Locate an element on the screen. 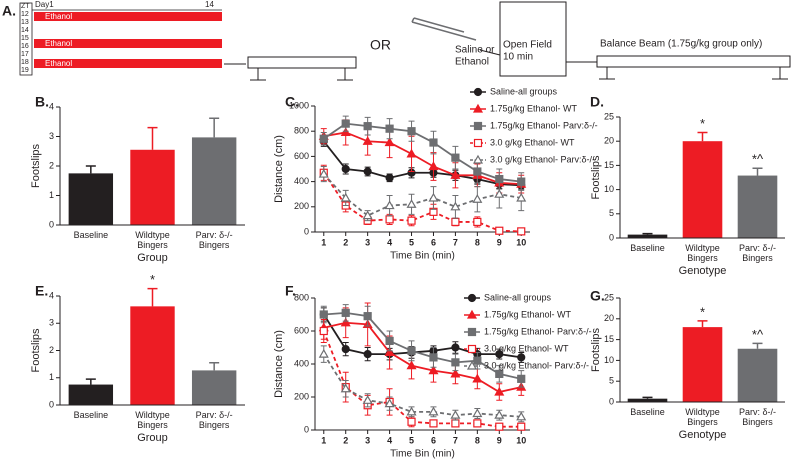 This screenshot has width=800, height=460. y-tick-label: 5 is located at coordinates (611, 381).